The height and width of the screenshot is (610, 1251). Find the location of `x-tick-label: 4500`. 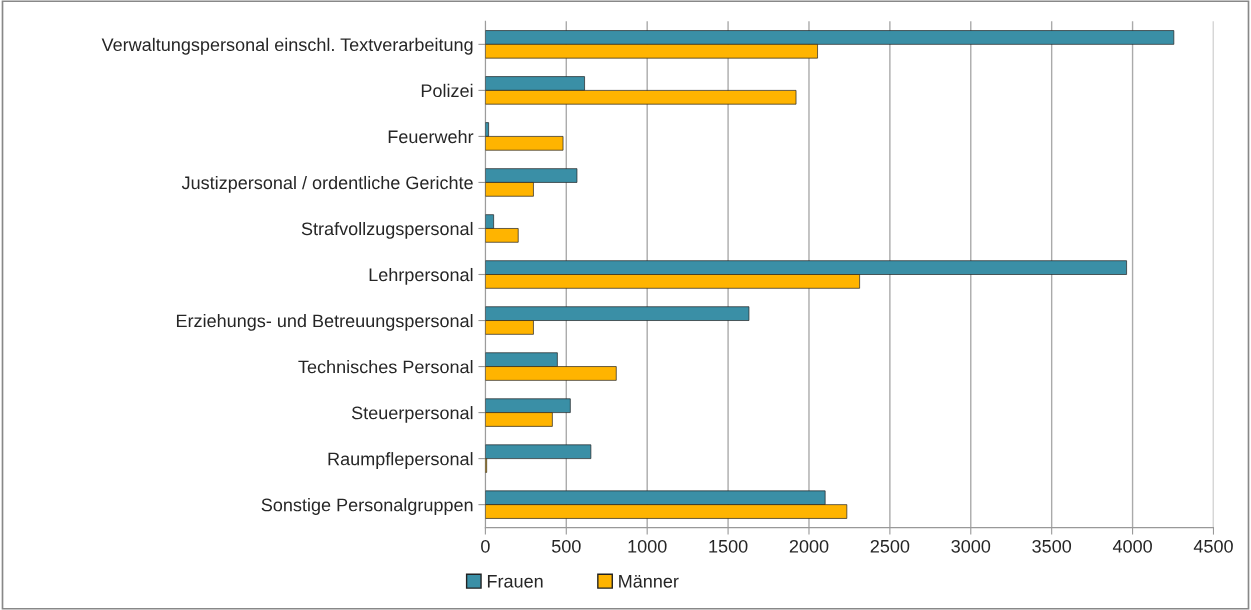

x-tick-label: 4500 is located at coordinates (1213, 546).